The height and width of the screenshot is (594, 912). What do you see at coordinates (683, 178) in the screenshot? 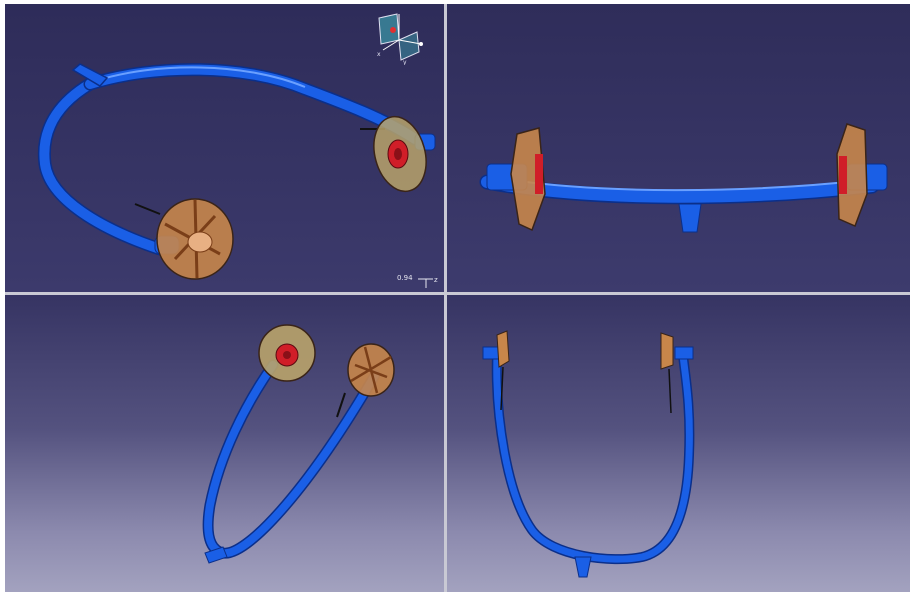
I see `headset-front-model` at bounding box center [683, 178].